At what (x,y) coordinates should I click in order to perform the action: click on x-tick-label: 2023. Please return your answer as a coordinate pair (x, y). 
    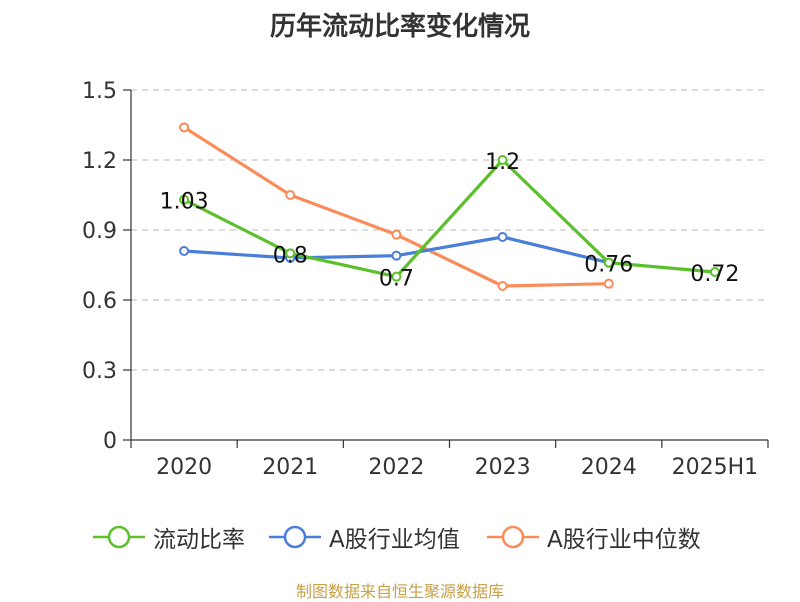
    Looking at the image, I should click on (503, 467).